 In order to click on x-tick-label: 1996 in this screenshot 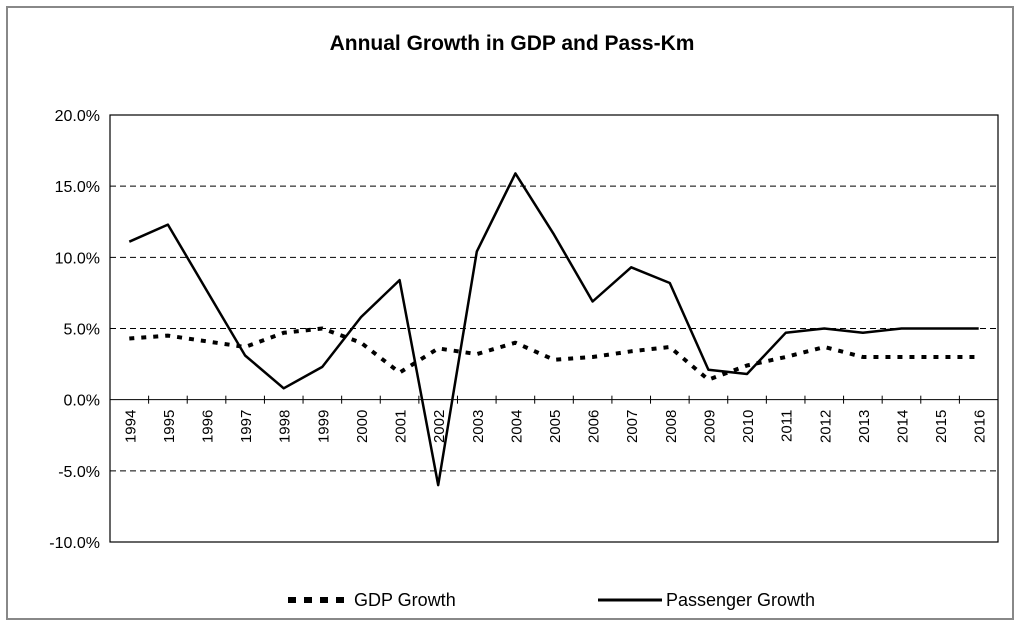, I will do `click(208, 426)`.